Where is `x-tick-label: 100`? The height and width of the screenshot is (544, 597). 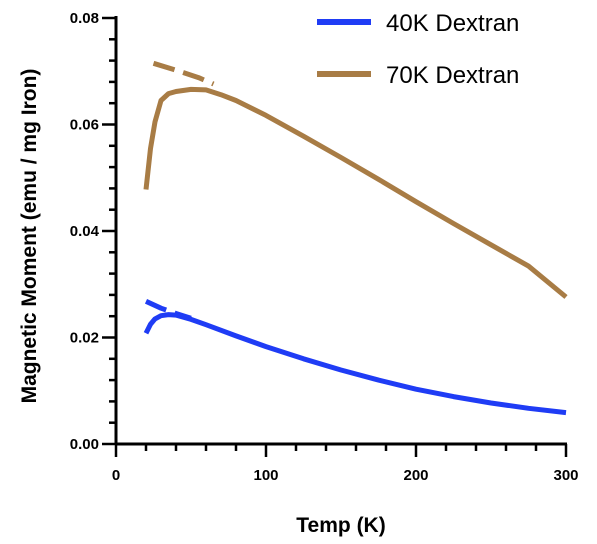
x-tick-label: 100 is located at coordinates (265, 475).